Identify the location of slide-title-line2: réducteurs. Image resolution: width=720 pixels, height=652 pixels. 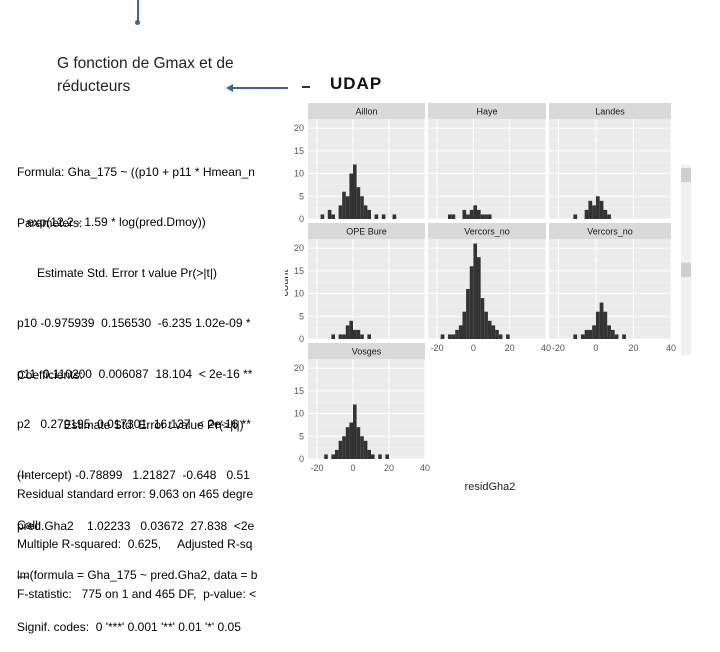
(94, 86).